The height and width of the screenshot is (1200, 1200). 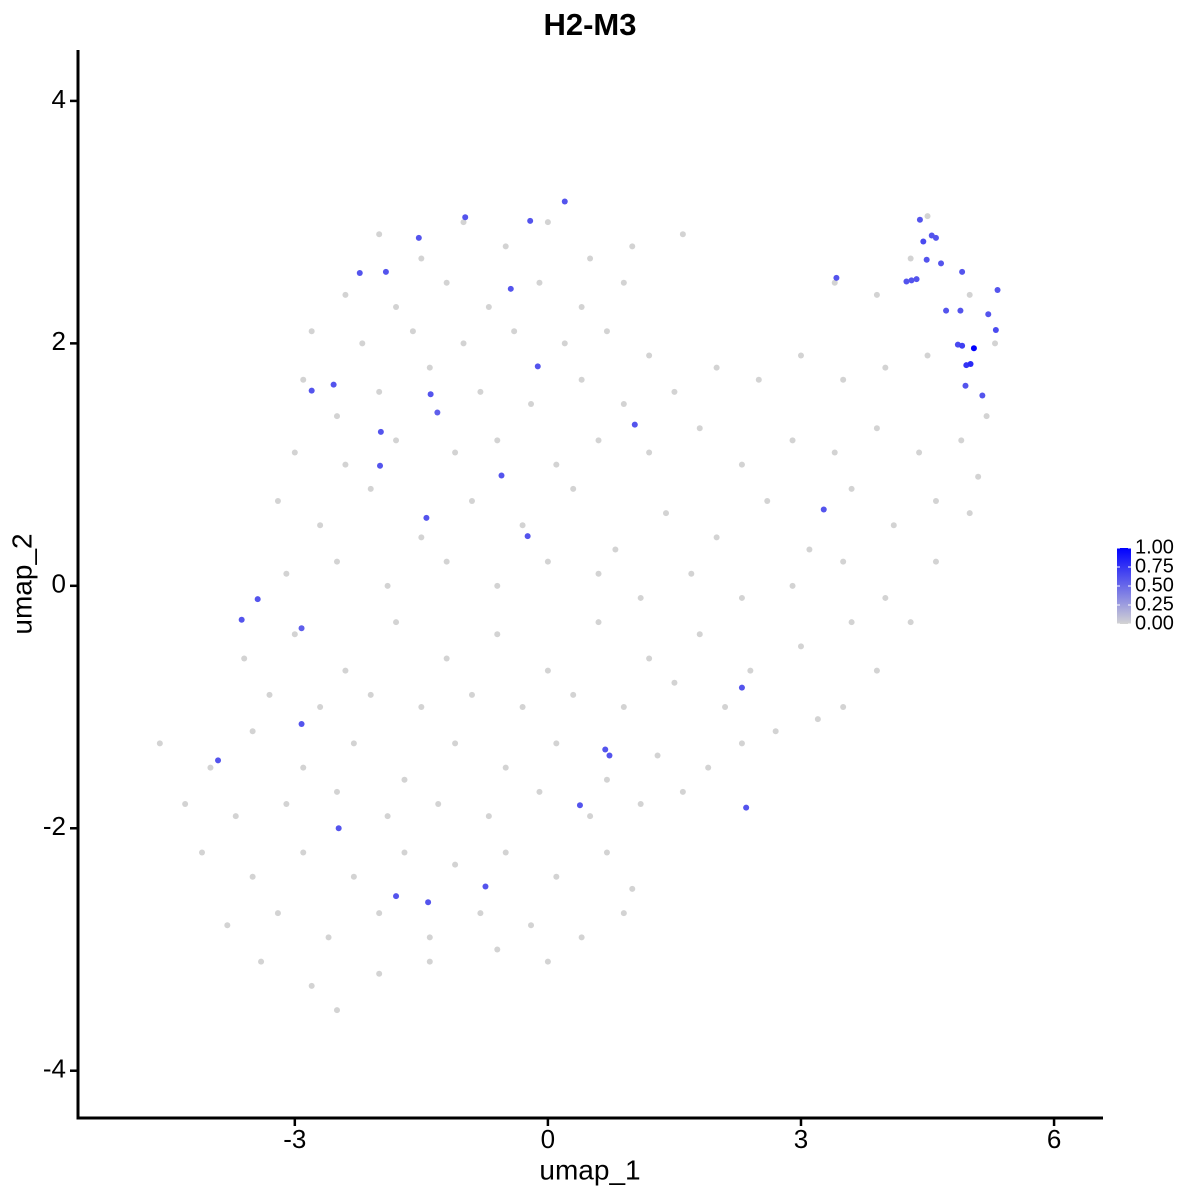 I want to click on legend-label: 1.00, so click(x=1154, y=547).